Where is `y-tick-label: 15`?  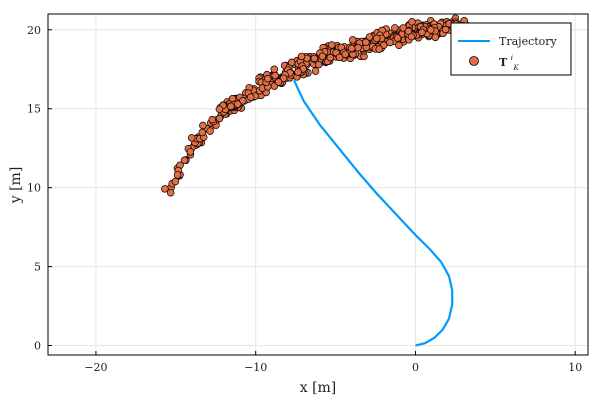 y-tick-label: 15 is located at coordinates (34, 109).